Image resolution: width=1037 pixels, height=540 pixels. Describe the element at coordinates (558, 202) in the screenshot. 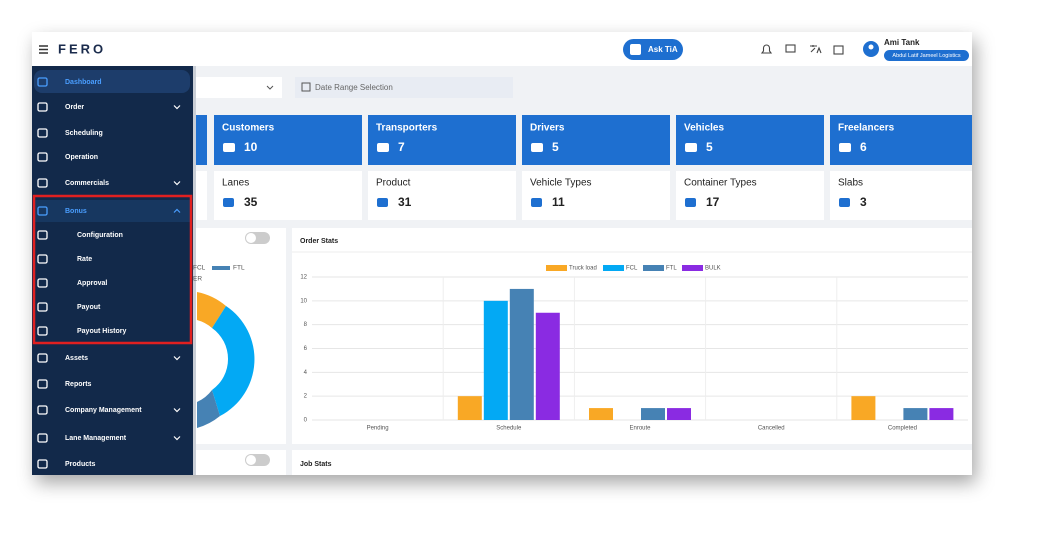

I see `card-value: 11` at that location.